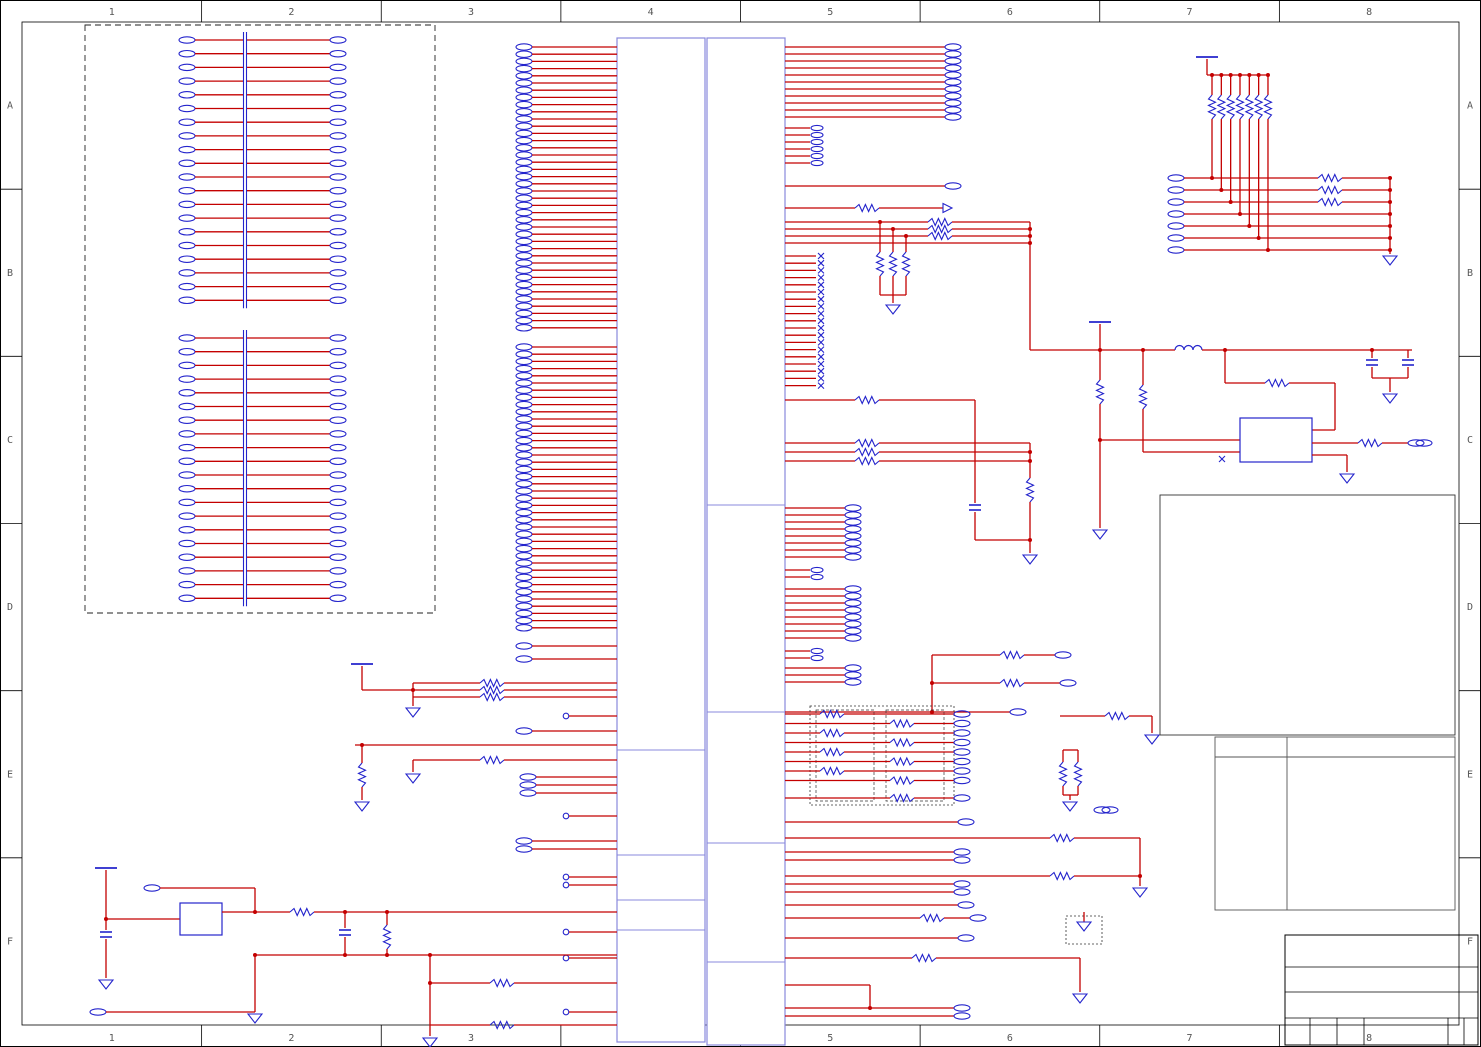  What do you see at coordinates (1010, 12) in the screenshot?
I see `grid-col-label-top: 6` at bounding box center [1010, 12].